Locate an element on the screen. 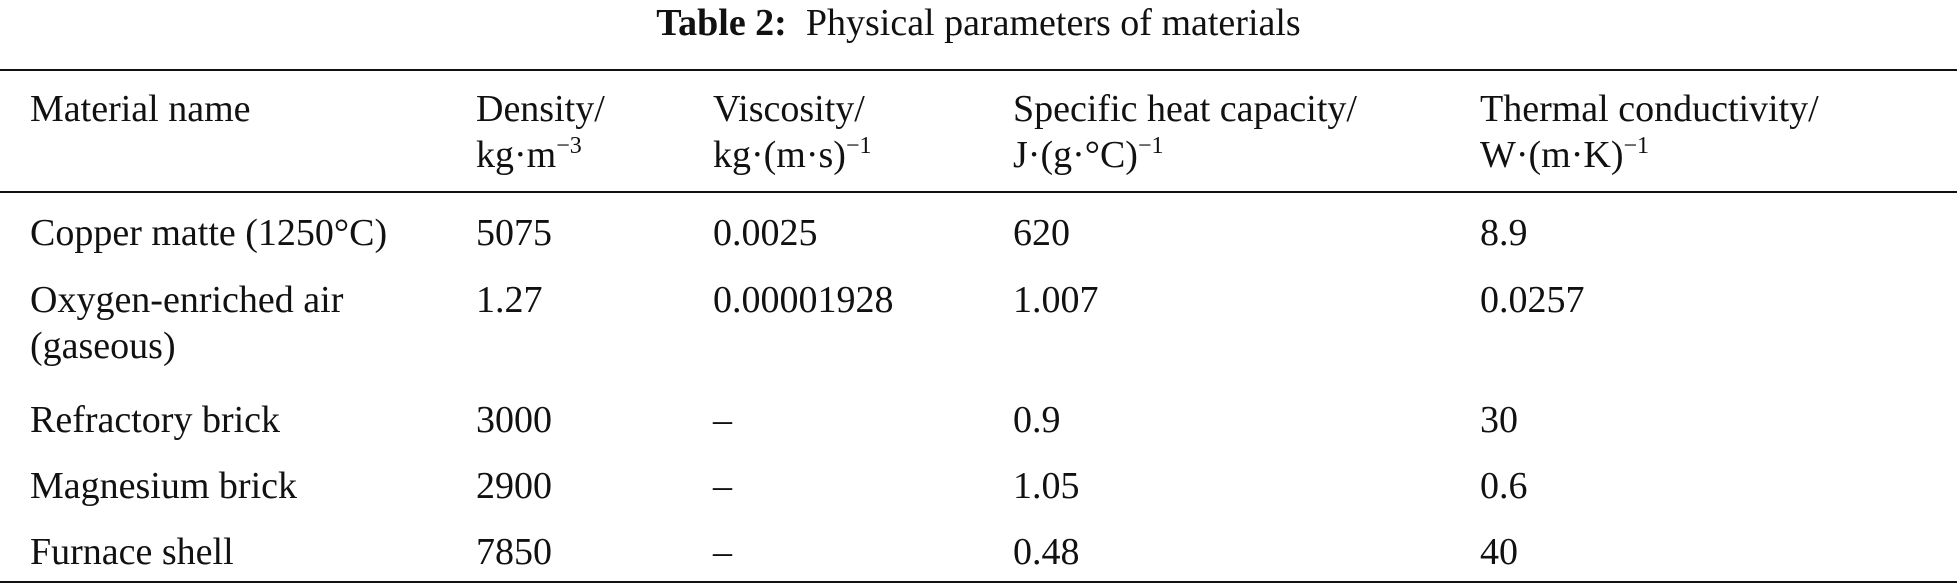 This screenshot has width=1957, height=587. cell-conductivity: 30 is located at coordinates (1499, 420).